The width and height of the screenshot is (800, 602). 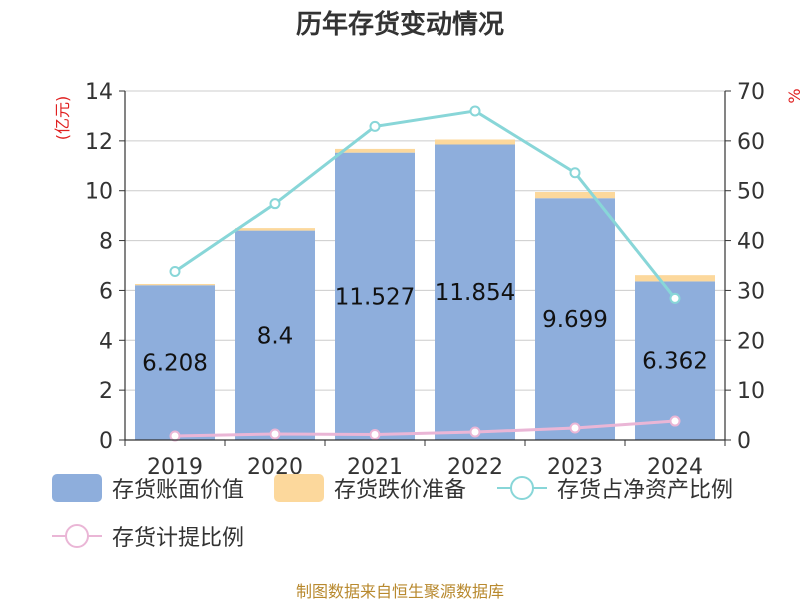 What do you see at coordinates (645, 490) in the screenshot?
I see `legend-label: 存货占净资产比例` at bounding box center [645, 490].